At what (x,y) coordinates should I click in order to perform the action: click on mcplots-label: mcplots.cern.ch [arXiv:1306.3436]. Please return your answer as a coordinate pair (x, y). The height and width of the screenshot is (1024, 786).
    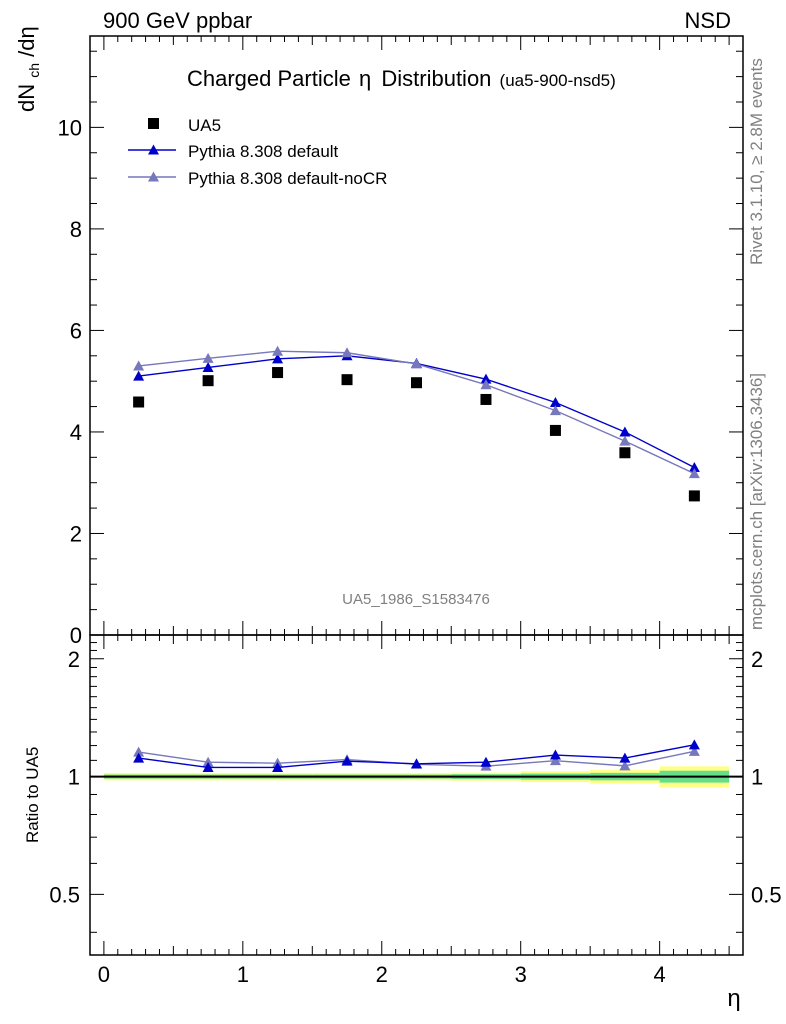
    Looking at the image, I should click on (756, 501).